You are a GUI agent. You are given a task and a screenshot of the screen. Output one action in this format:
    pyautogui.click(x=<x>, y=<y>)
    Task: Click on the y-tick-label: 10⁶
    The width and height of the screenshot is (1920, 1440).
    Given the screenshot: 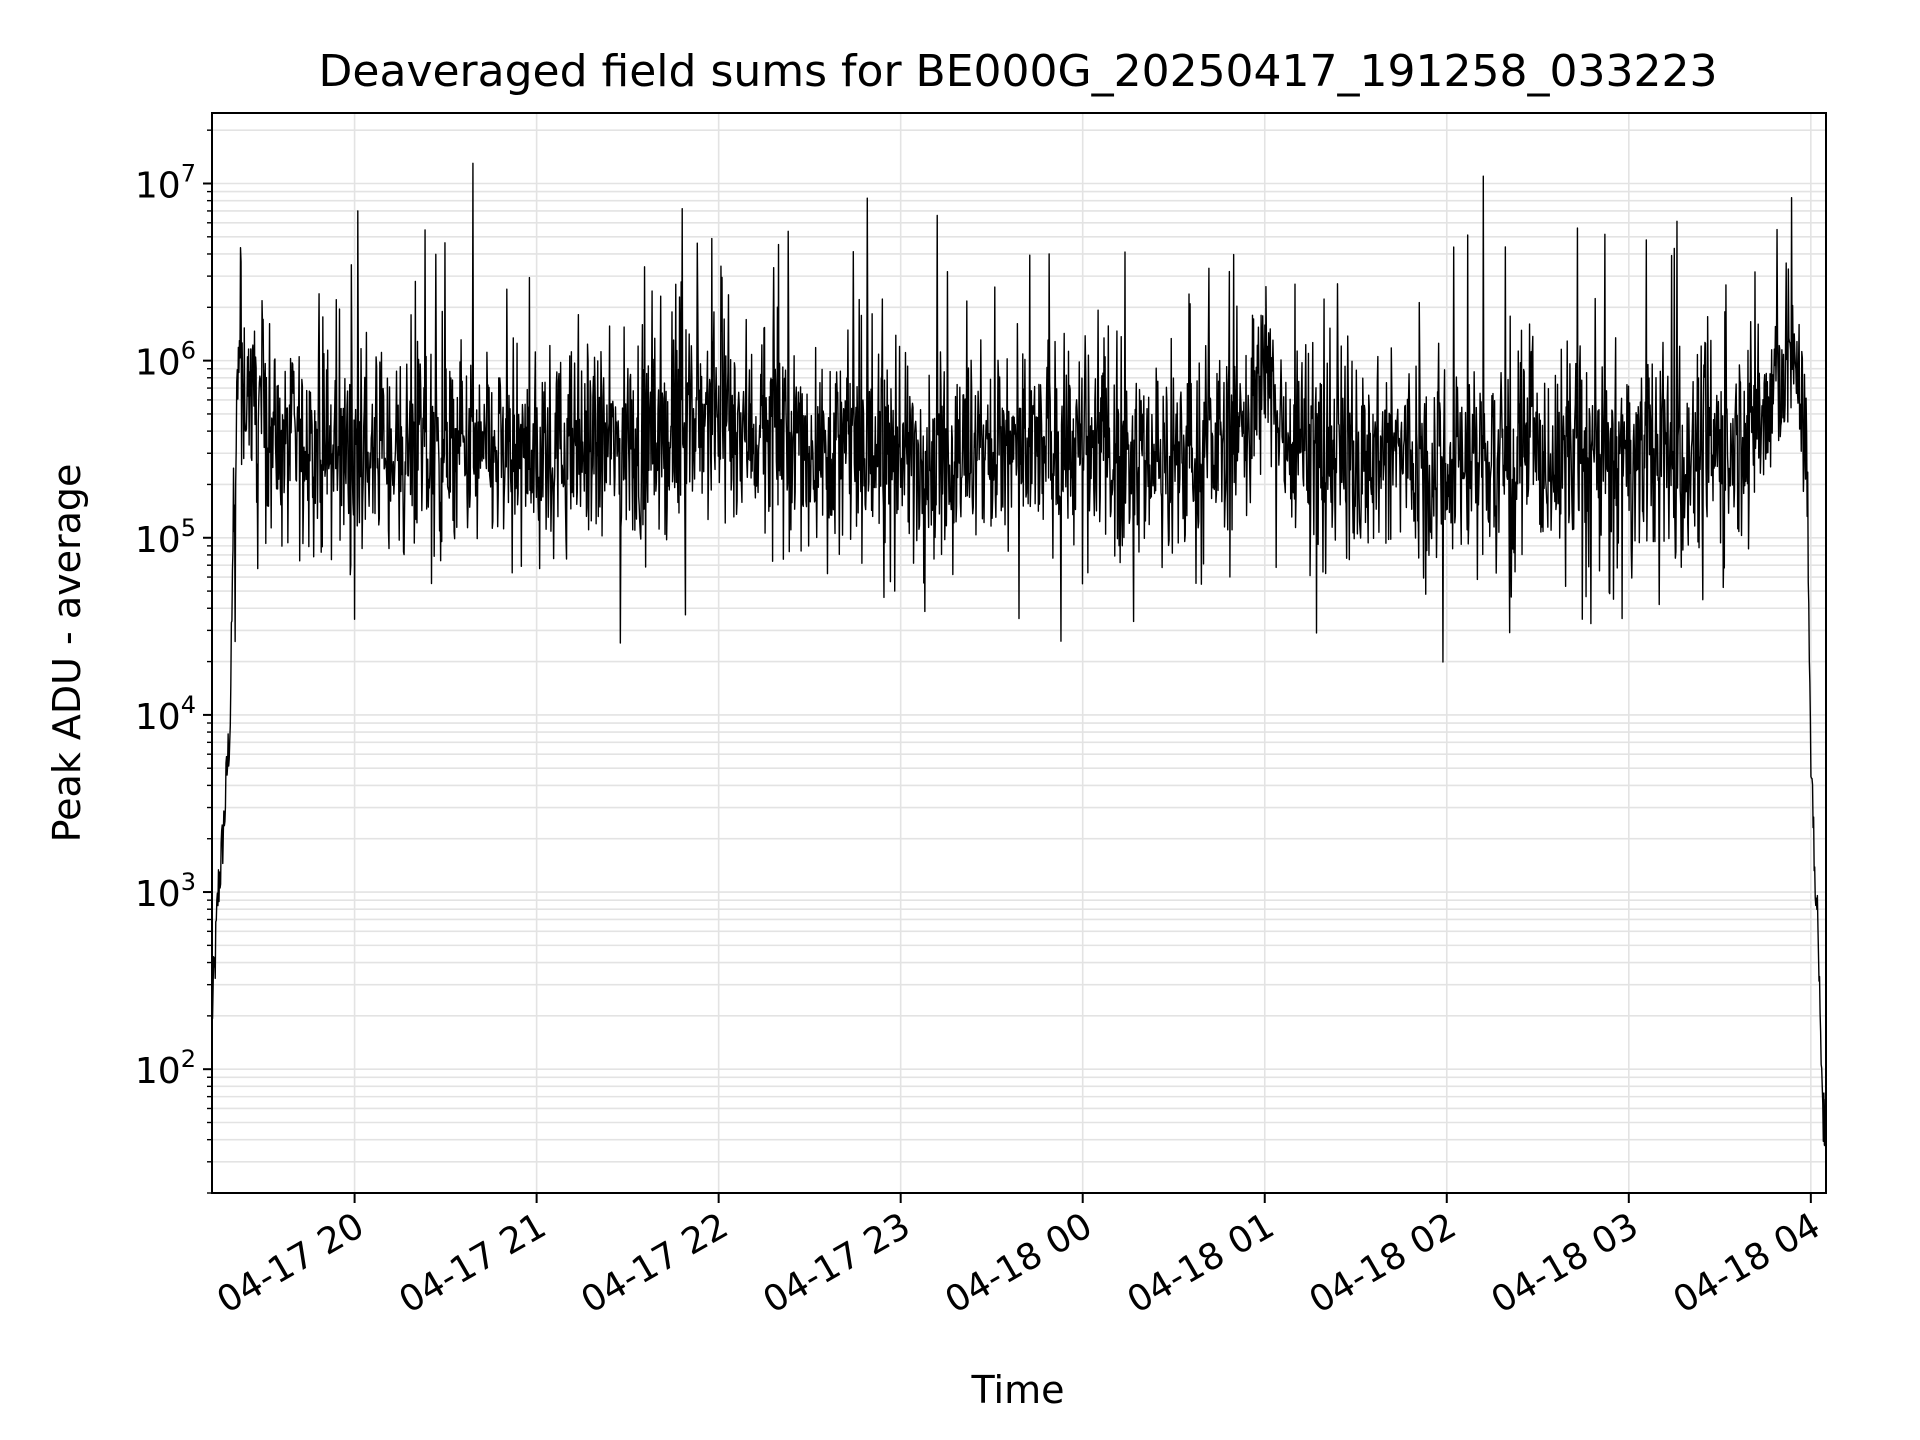 What is the action you would take?
    pyautogui.click(x=165, y=360)
    